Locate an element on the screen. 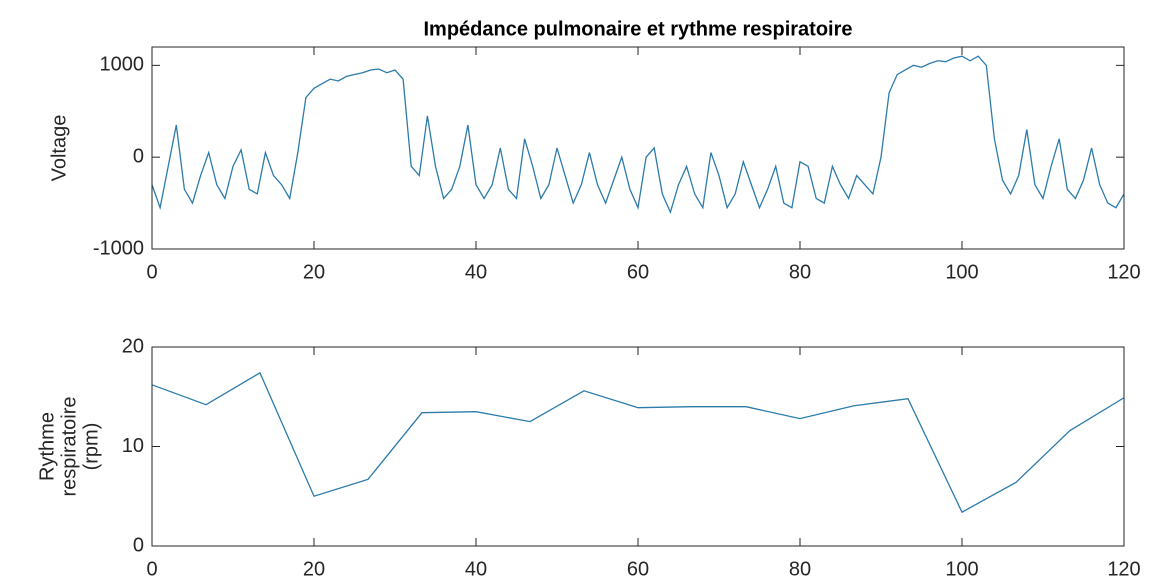  y-tick-label: 1000 is located at coordinates (122, 65).